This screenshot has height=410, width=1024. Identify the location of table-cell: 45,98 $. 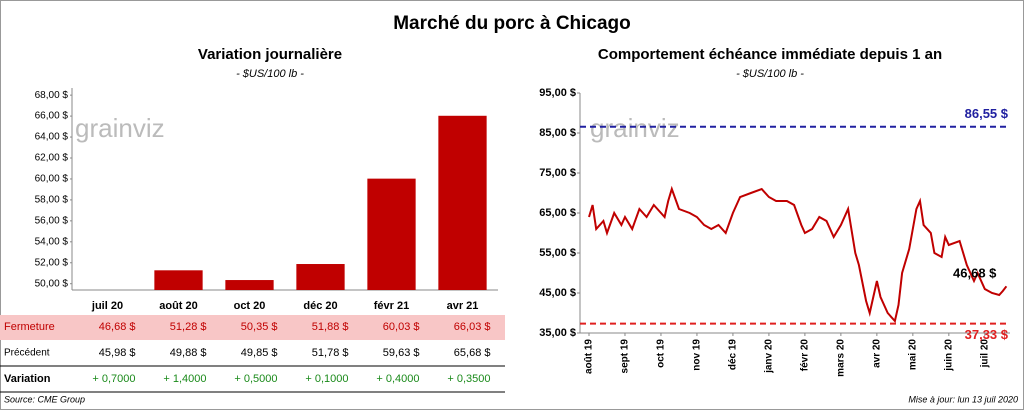
(117, 353).